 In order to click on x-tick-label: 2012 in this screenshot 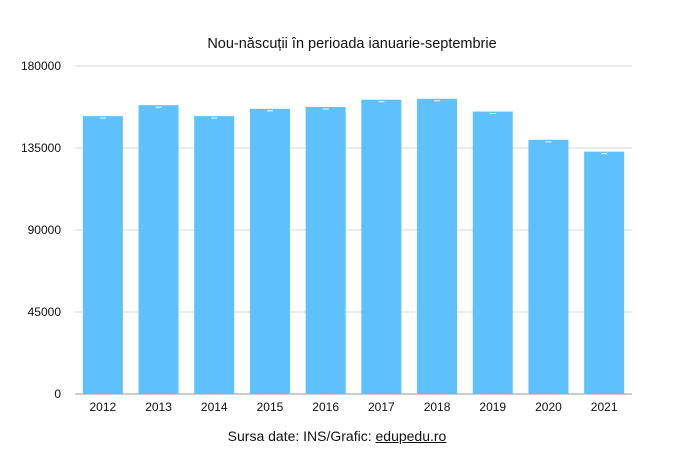, I will do `click(102, 407)`.